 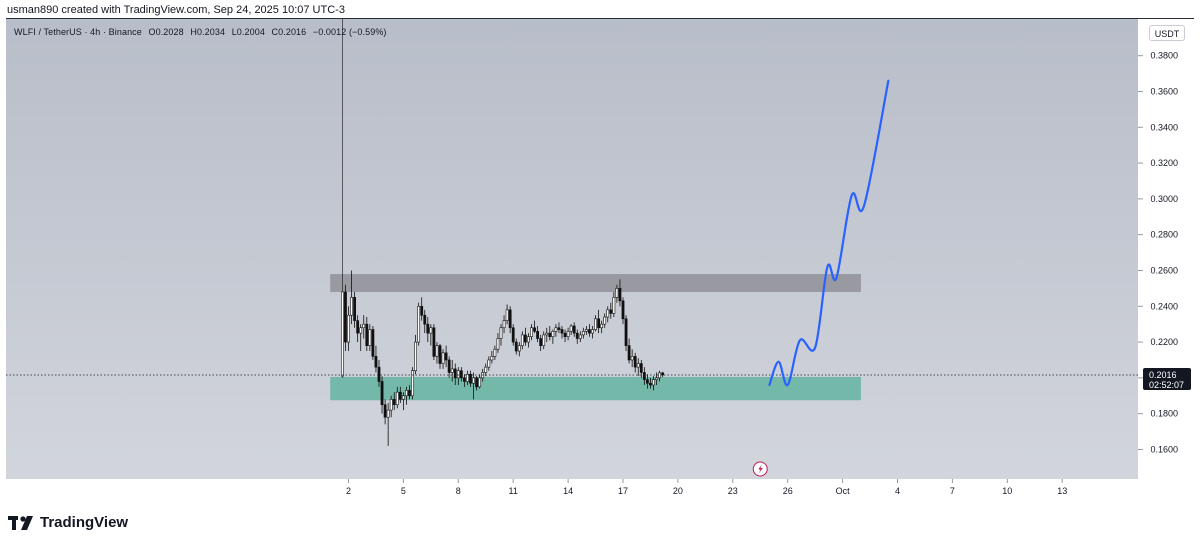 What do you see at coordinates (595, 388) in the screenshot?
I see `support-zone` at bounding box center [595, 388].